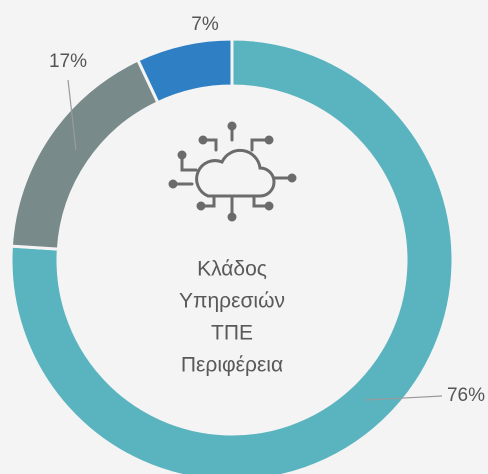 This screenshot has height=474, width=488. What do you see at coordinates (232, 269) in the screenshot?
I see `center-label: Κλάδος` at bounding box center [232, 269].